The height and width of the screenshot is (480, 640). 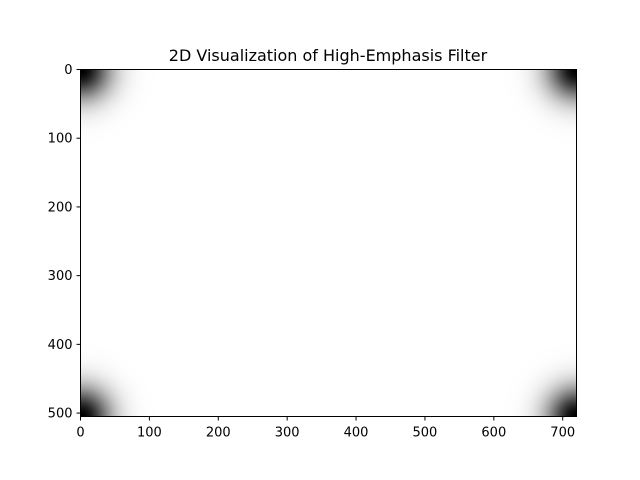 I want to click on x-tick-label: 700, so click(x=562, y=433).